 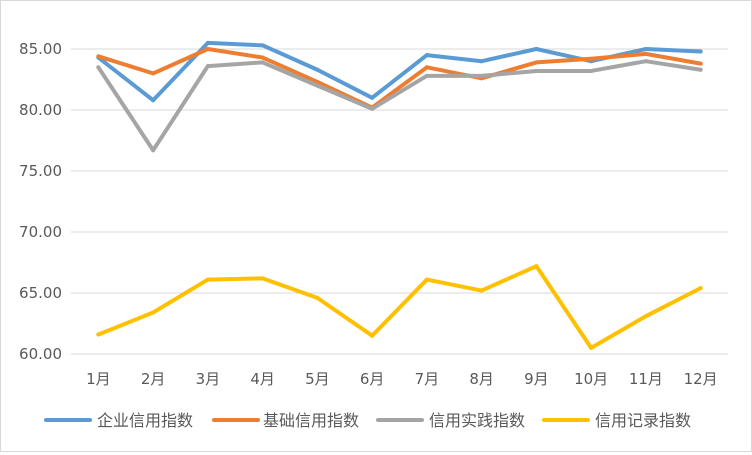 I want to click on legend-label: 信用记录指数, so click(x=643, y=420).